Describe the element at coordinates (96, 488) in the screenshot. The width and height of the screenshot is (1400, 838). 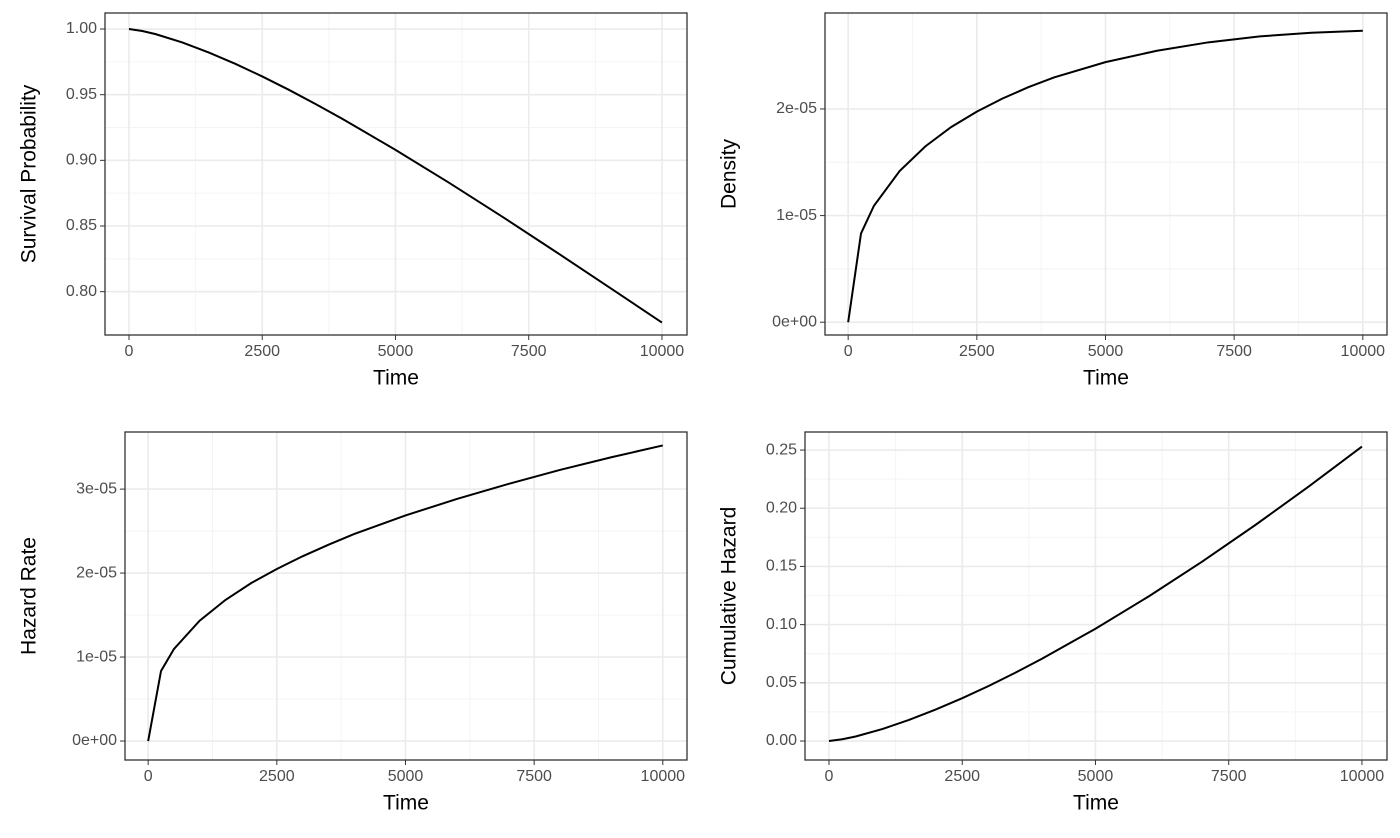
I see `y-tick-label: 3e-05` at that location.